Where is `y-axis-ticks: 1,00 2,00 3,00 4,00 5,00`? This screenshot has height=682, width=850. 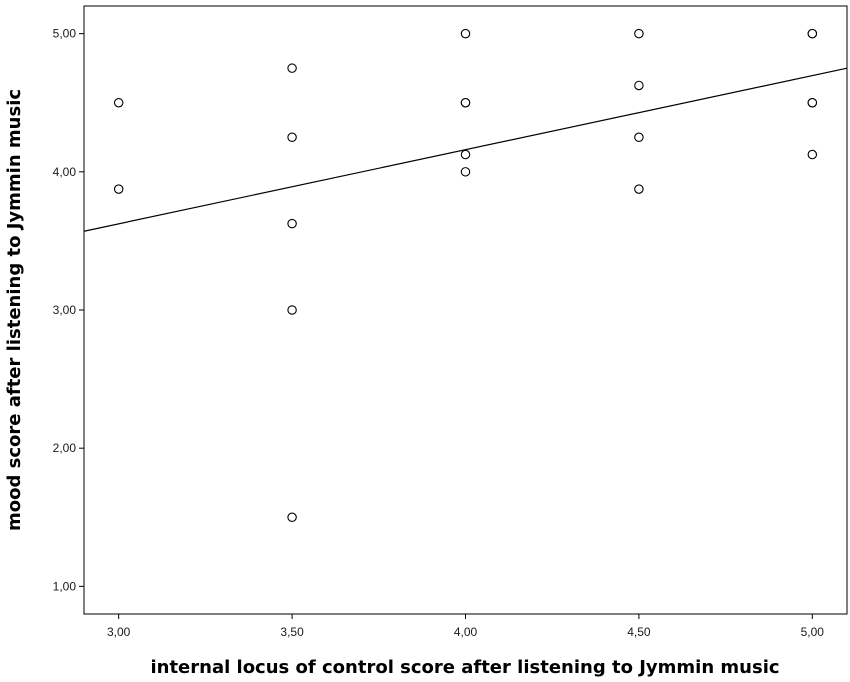
y-axis-ticks: 1,00 2,00 3,00 4,00 5,00 is located at coordinates (68, 310).